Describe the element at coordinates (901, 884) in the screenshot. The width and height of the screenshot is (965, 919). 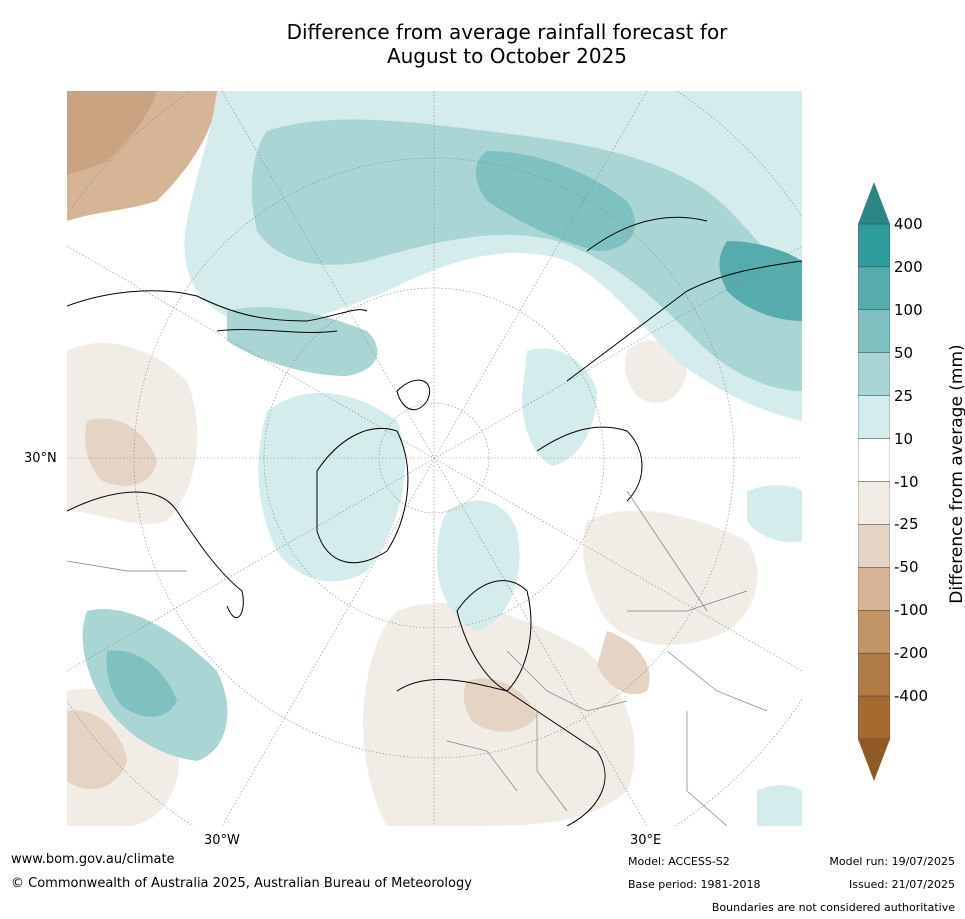
I see `footer-issued: Issued: 21/07/2025` at that location.